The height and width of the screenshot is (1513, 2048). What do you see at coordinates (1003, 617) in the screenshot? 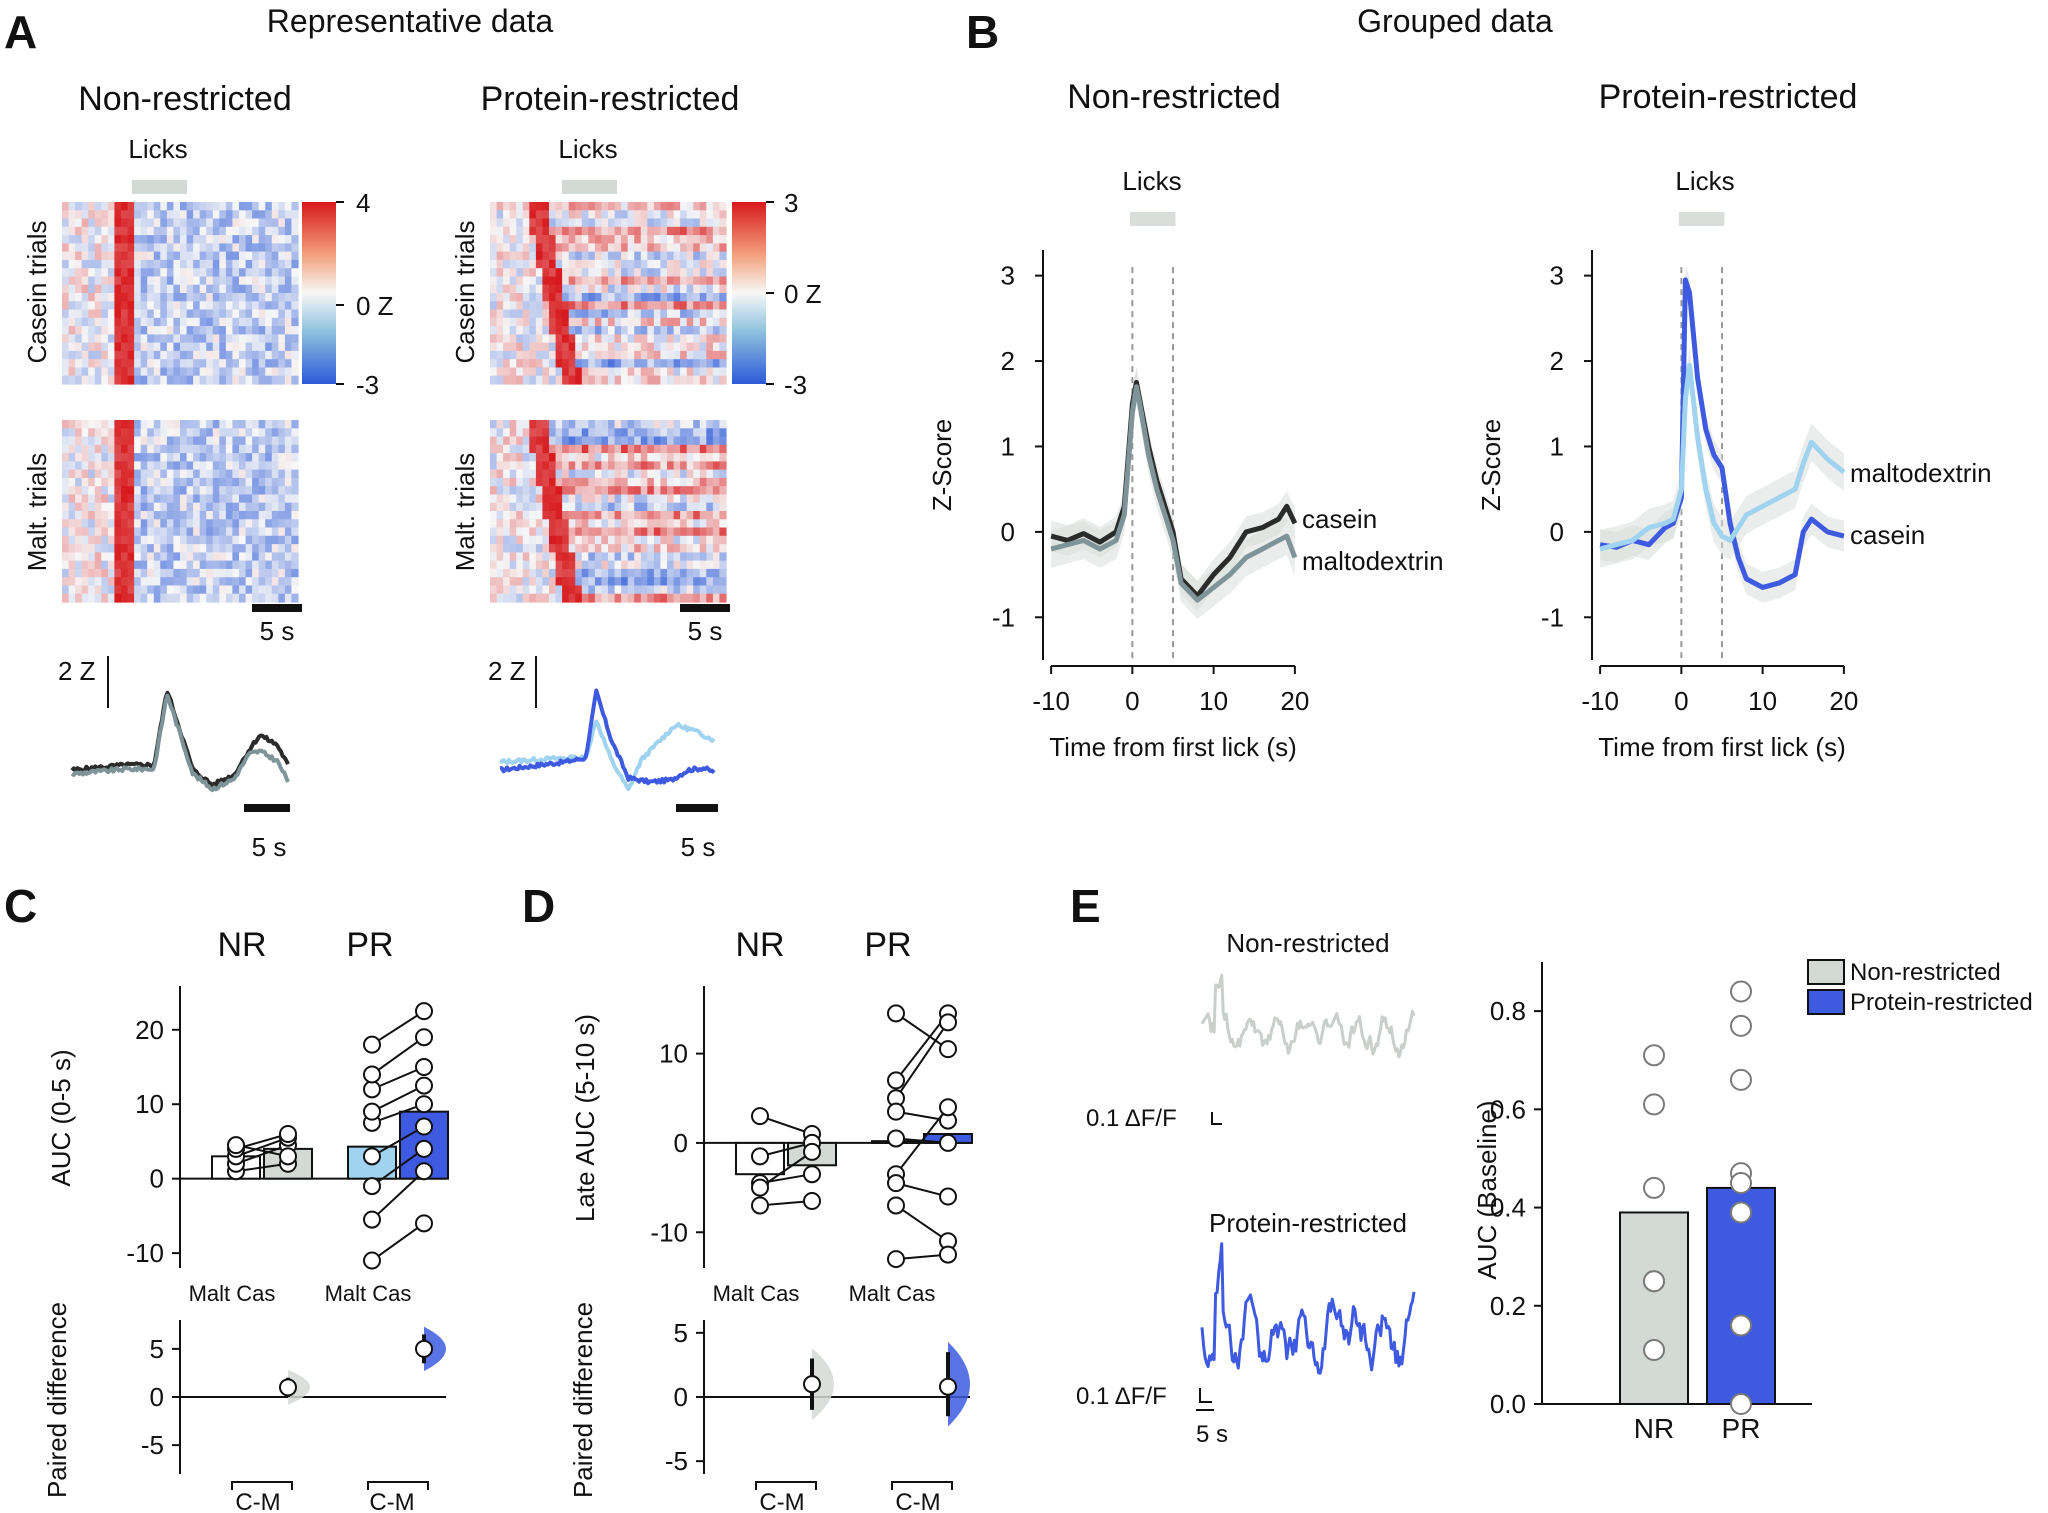
I see `y-tick-label: -1` at bounding box center [1003, 617].